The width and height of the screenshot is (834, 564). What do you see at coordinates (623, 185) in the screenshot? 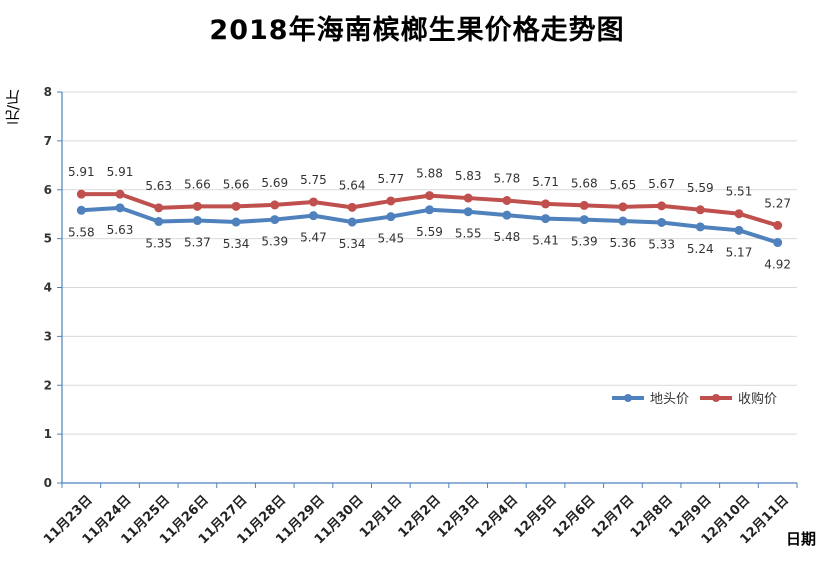
I see `data-label-2: 5.65` at bounding box center [623, 185].